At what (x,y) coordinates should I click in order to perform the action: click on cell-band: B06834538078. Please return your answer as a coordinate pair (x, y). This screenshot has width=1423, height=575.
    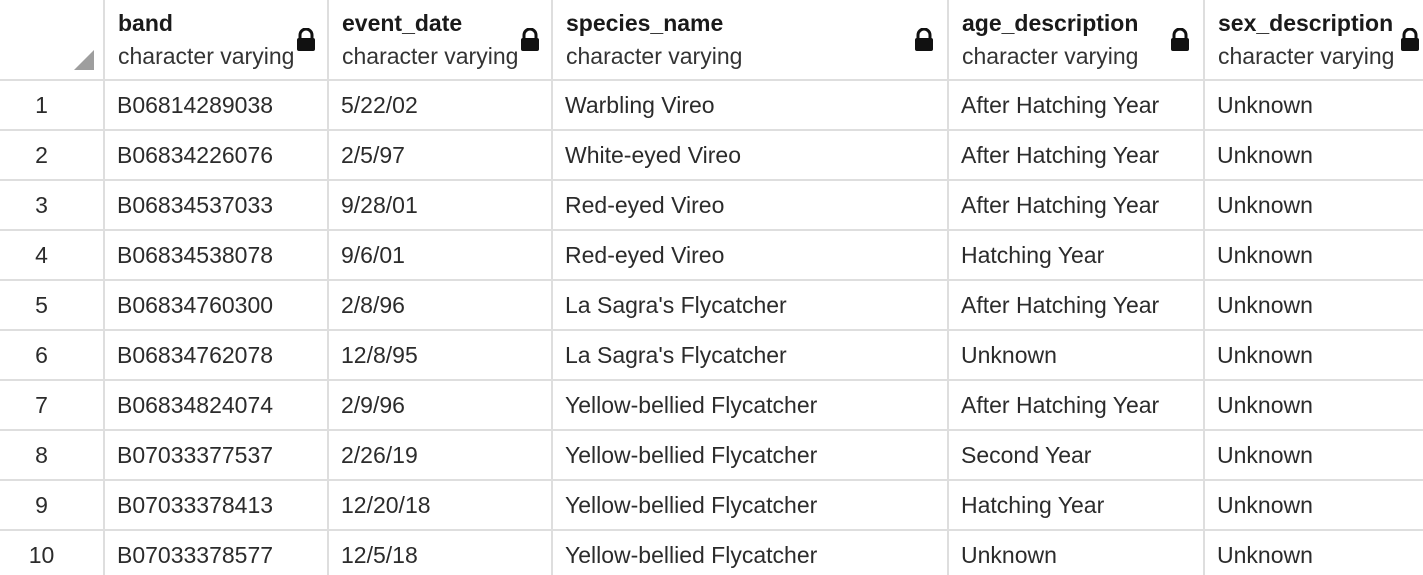
    Looking at the image, I should click on (216, 255).